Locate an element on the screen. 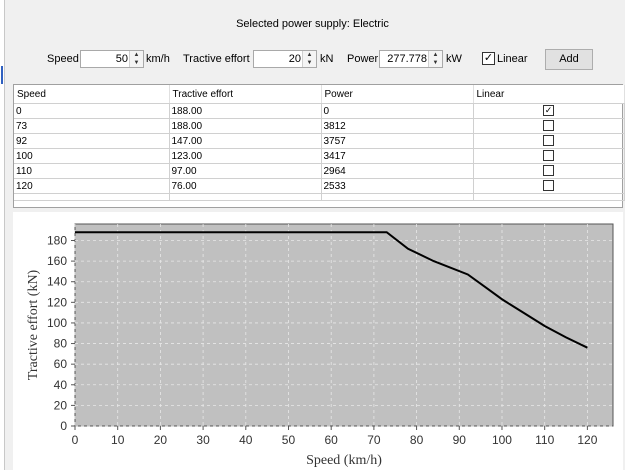  table-header-row: Speed Tractive effort Power Linear is located at coordinates (319, 94).